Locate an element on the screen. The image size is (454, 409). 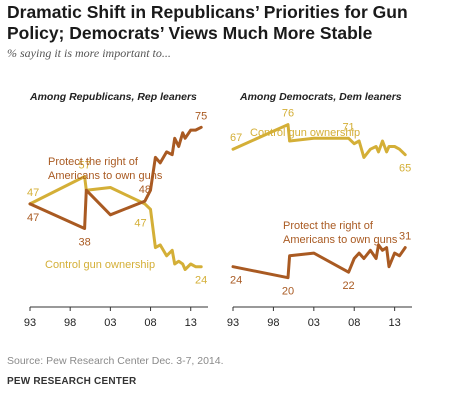
series-line-control-rep is located at coordinates (115, 223).